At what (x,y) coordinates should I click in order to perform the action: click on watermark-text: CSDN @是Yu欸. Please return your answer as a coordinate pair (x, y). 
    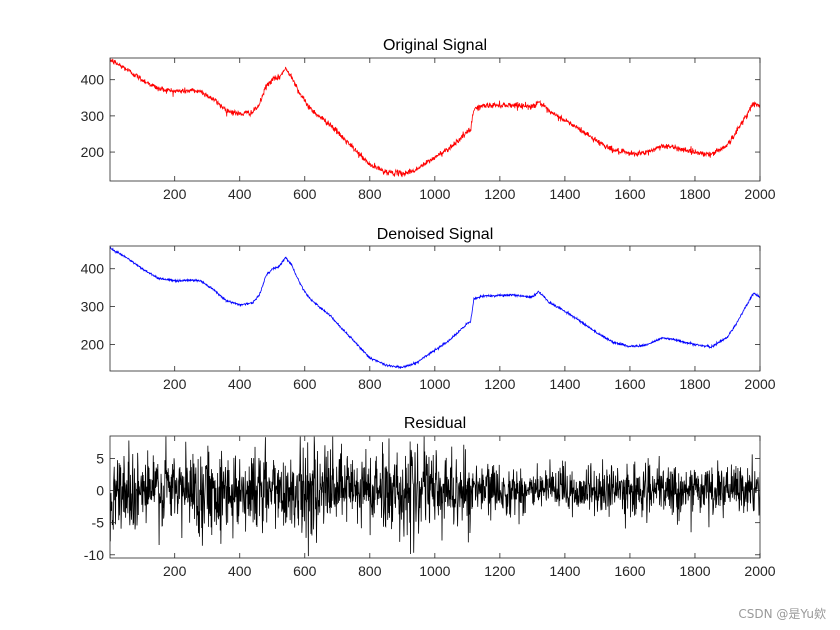
    Looking at the image, I should click on (782, 614).